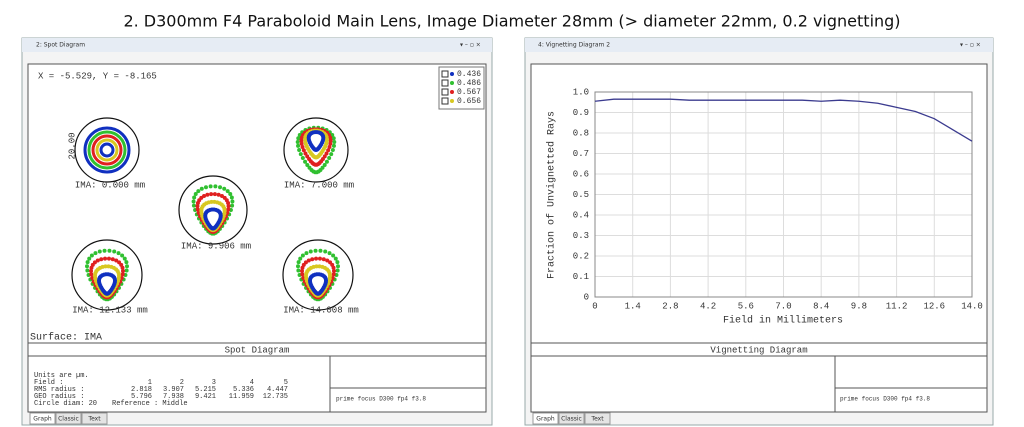 The height and width of the screenshot is (427, 1024). What do you see at coordinates (48, 383) in the screenshot?
I see `table-header: Field :` at bounding box center [48, 383].